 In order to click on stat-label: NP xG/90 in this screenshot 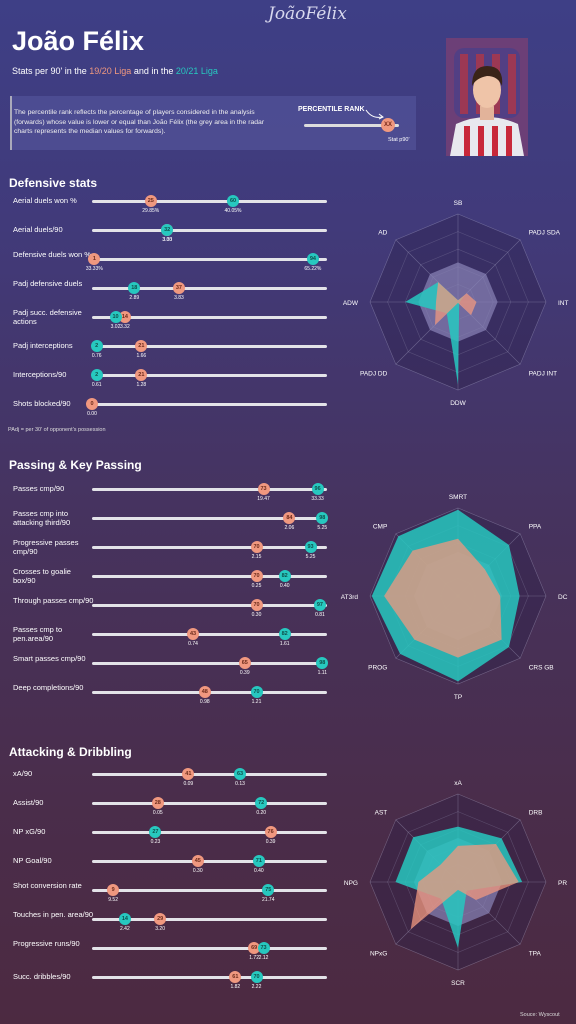, I will do `click(29, 831)`.